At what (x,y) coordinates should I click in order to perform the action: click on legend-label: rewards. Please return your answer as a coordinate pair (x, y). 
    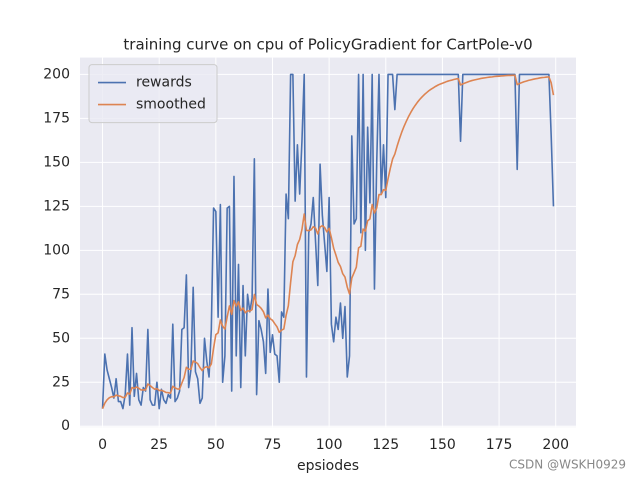
    Looking at the image, I should click on (164, 83).